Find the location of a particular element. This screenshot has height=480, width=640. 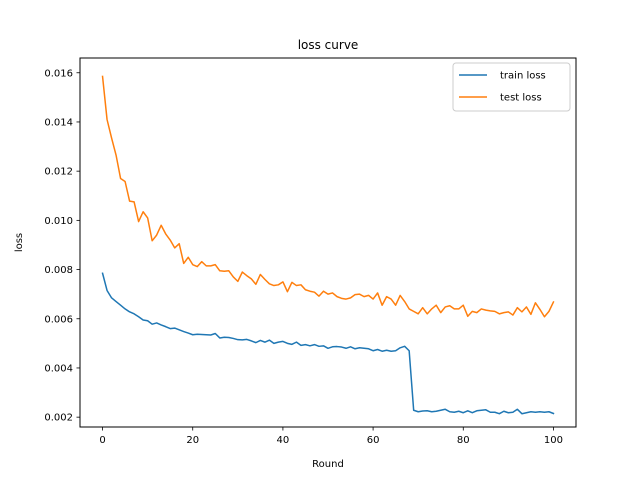

y-tick-label: 0.004 is located at coordinates (58, 368).